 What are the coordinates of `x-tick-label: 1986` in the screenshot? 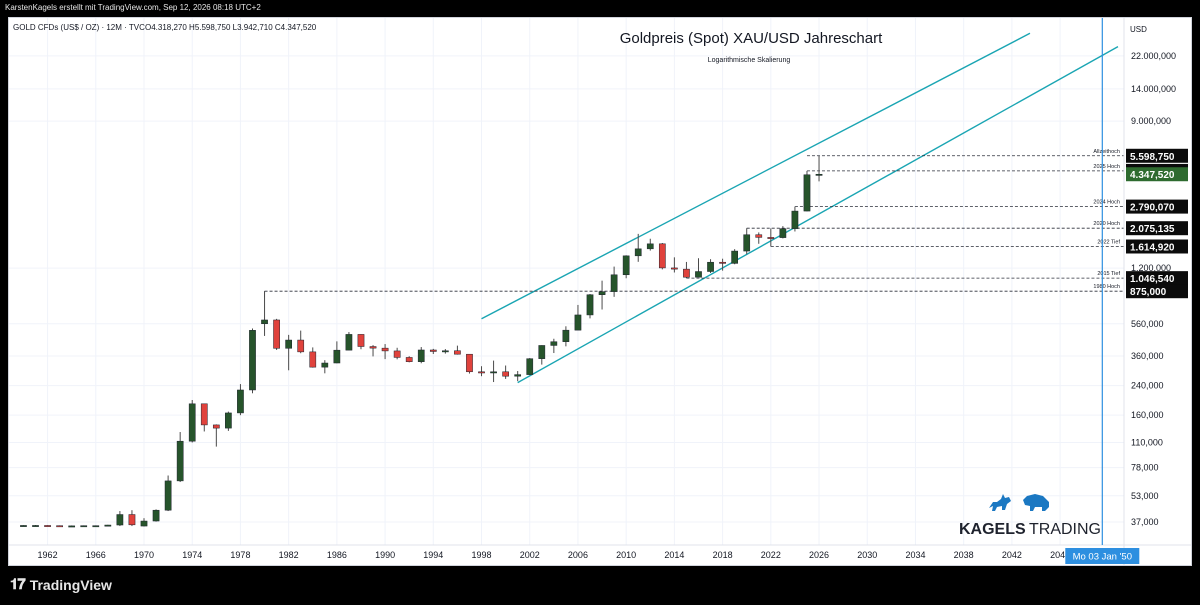 It's located at (337, 555).